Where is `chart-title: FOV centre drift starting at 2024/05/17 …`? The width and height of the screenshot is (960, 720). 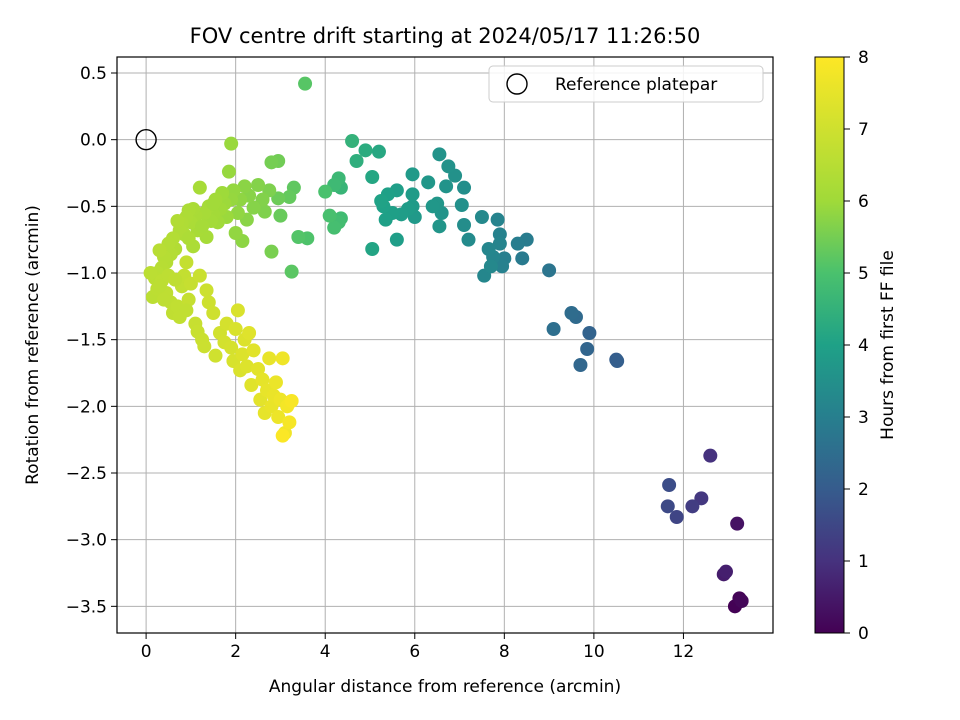
chart-title: FOV centre drift starting at 2024/05/17 … is located at coordinates (445, 36).